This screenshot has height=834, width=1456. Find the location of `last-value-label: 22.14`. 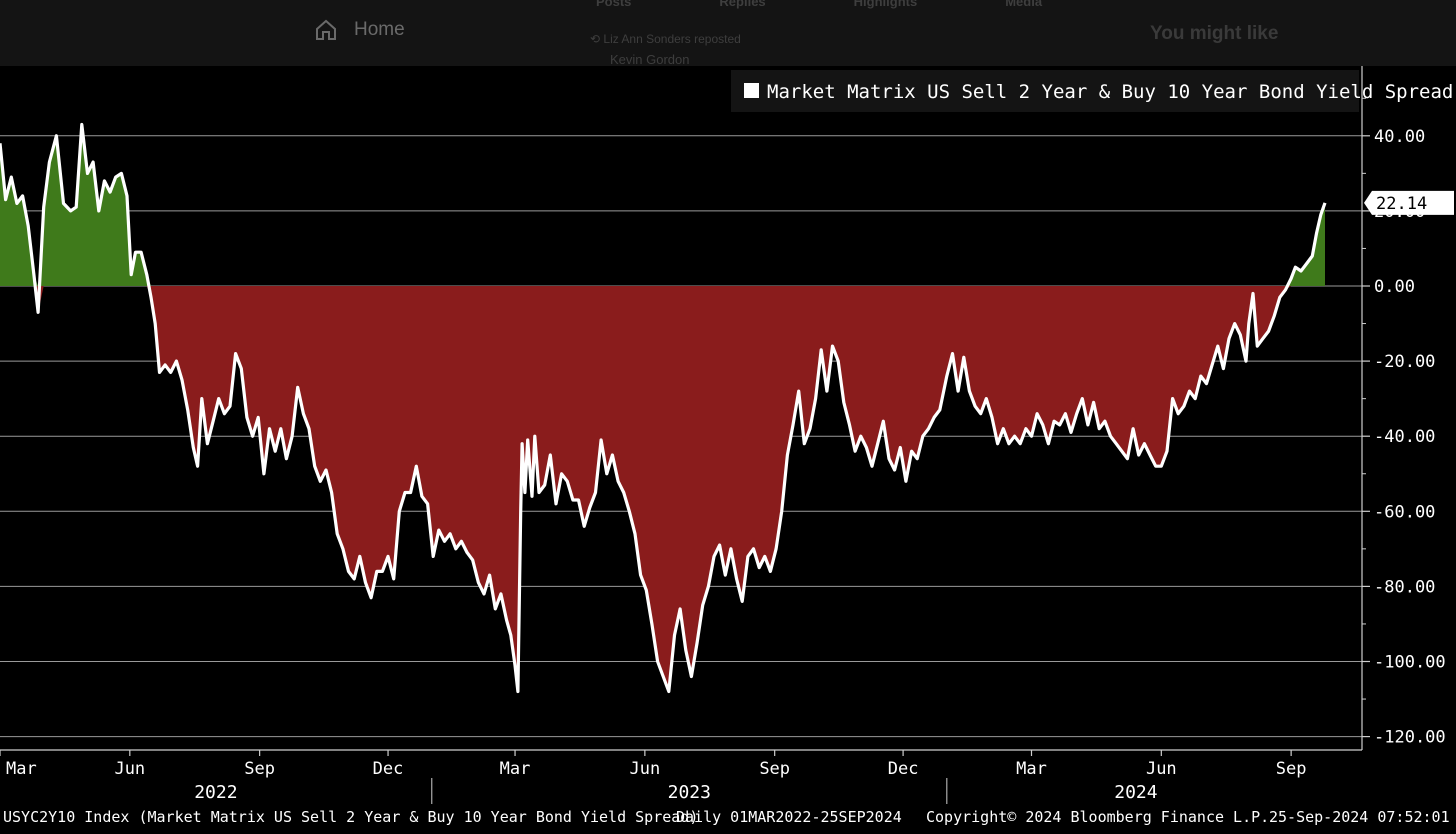

last-value-label: 22.14 is located at coordinates (1401, 204).